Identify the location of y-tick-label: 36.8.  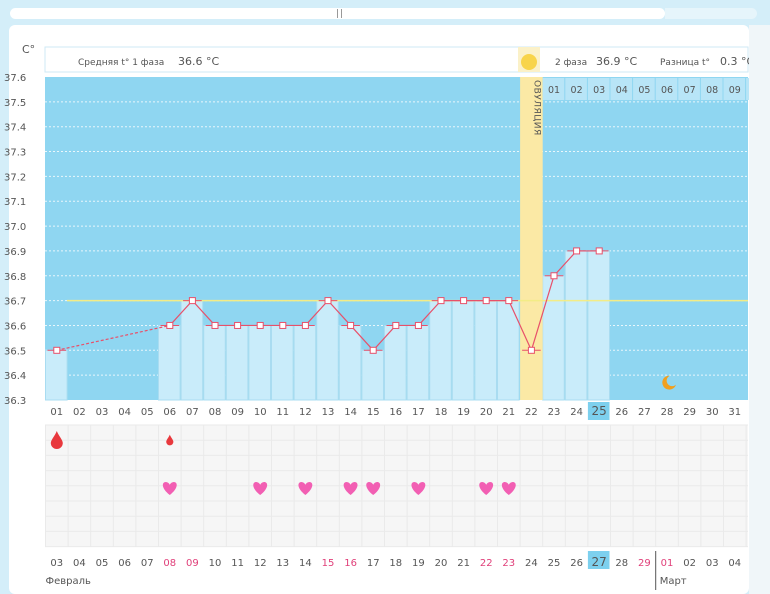
(15, 277).